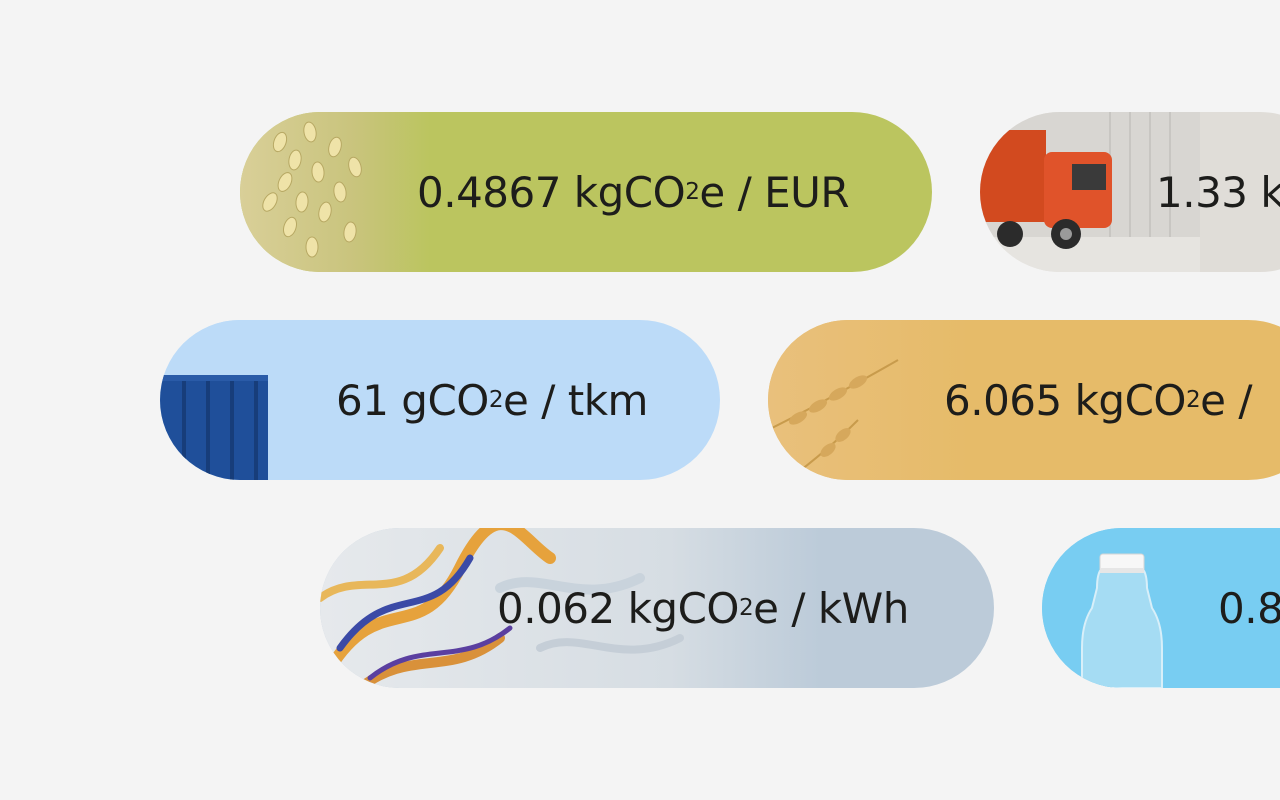 This screenshot has height=800, width=1280. I want to click on emission-factor-pill-truck: 1.33 k, so click(1130, 192).